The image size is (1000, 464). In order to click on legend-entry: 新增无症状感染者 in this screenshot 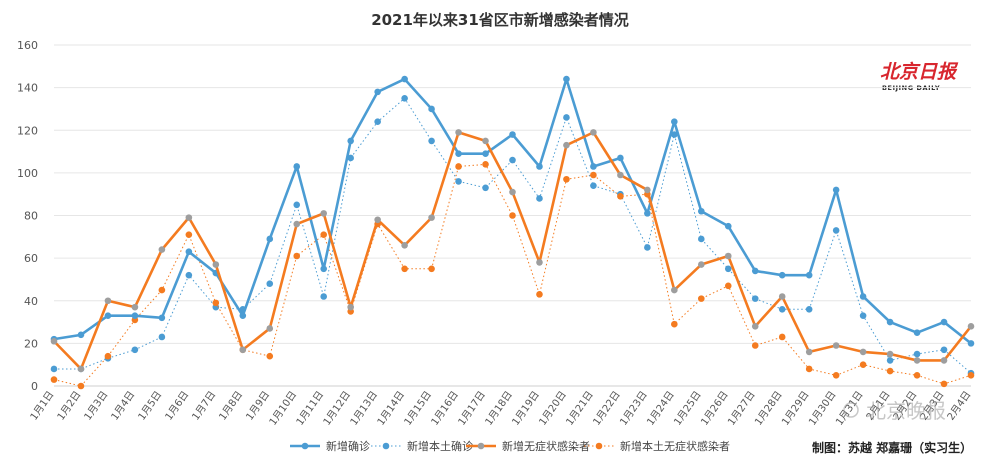, I will do `click(528, 446)`.